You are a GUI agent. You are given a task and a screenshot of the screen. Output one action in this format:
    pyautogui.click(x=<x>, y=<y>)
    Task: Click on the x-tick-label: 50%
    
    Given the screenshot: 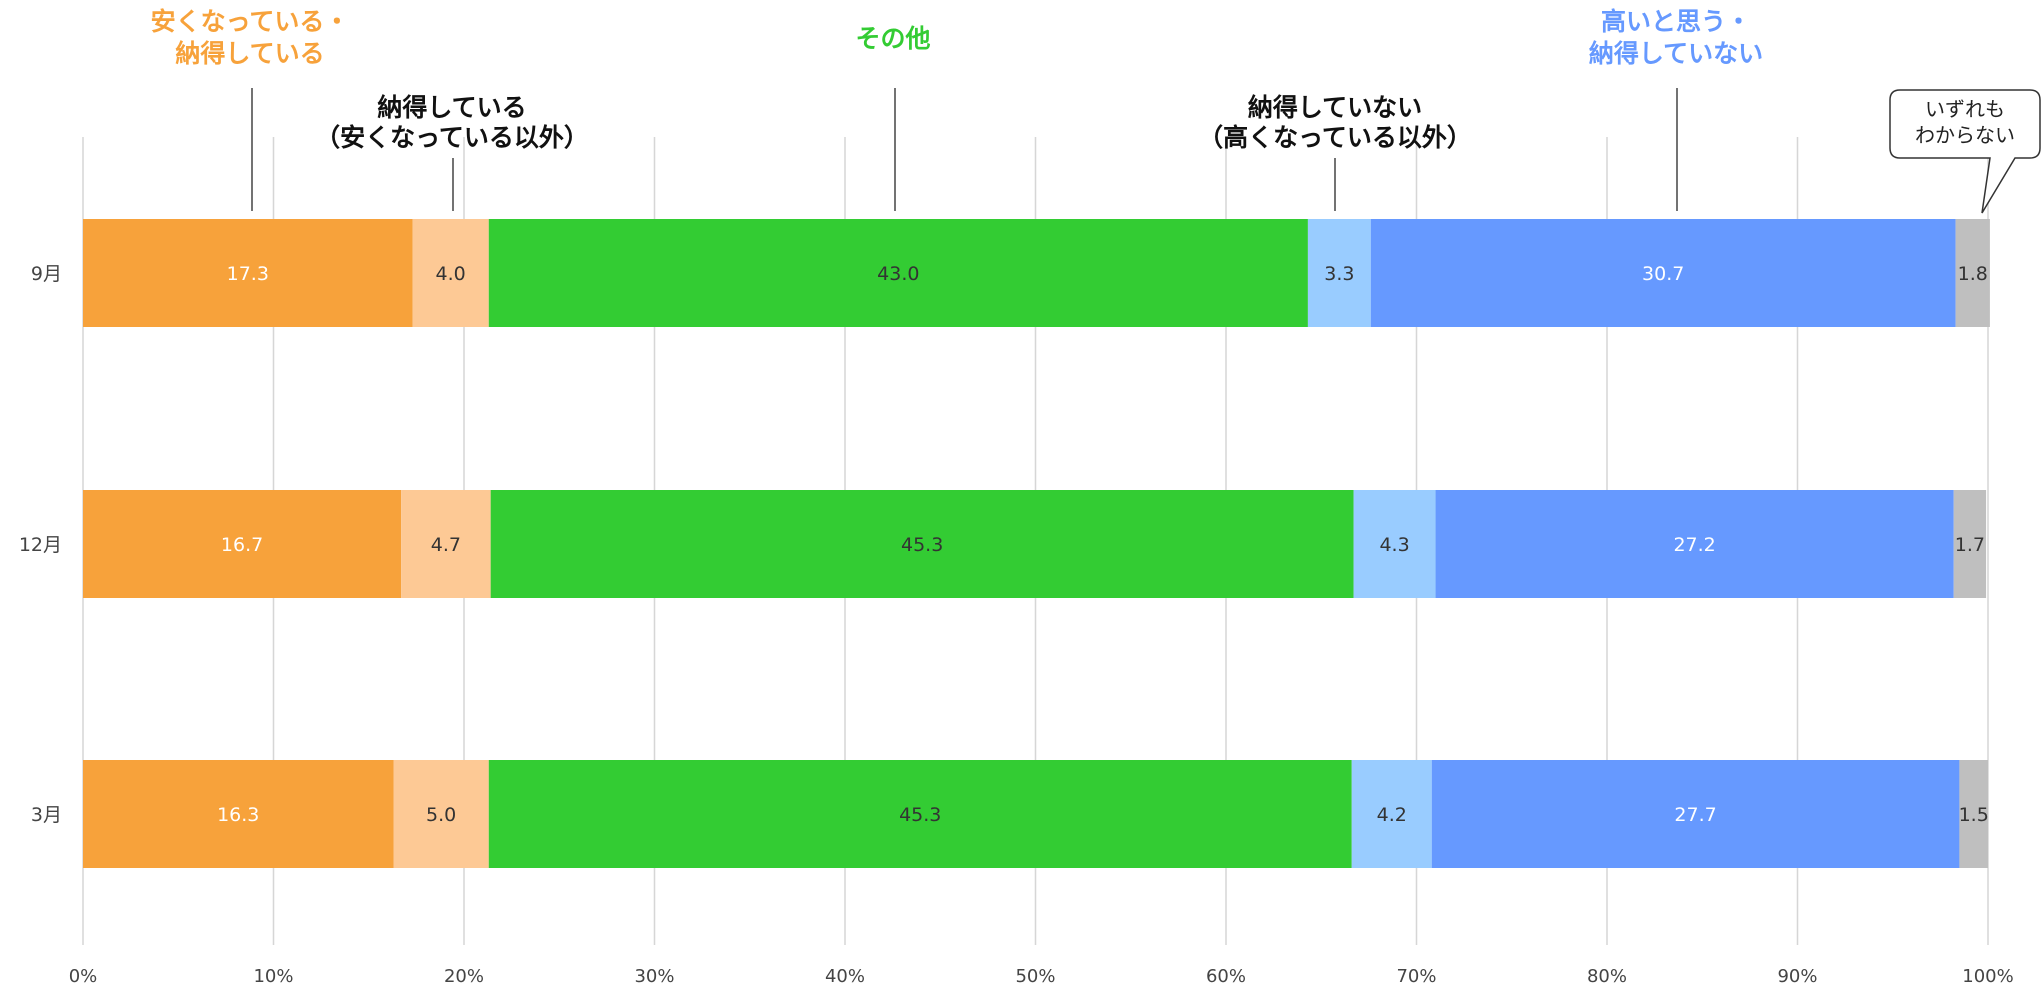 What is the action you would take?
    pyautogui.click(x=1035, y=976)
    